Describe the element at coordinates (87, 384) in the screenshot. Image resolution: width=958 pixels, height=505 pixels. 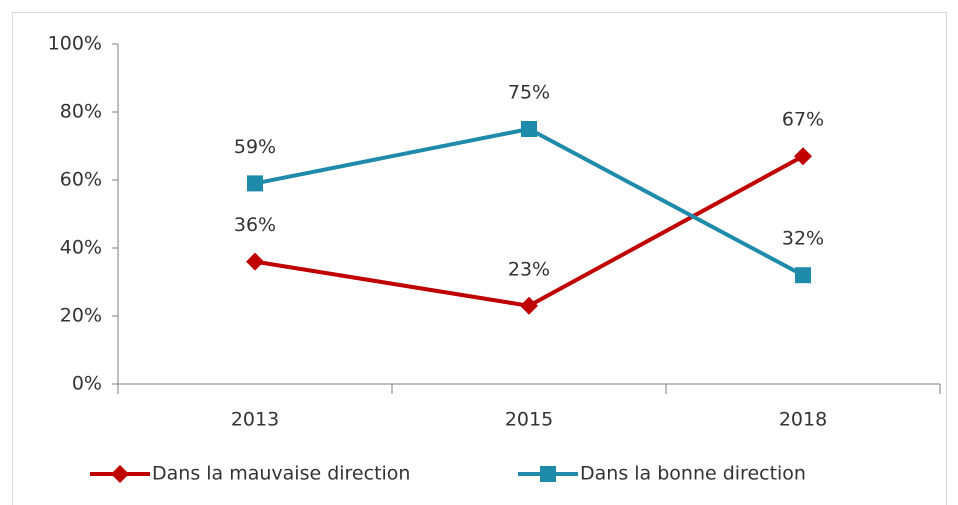
I see `y-tick-label: 0%` at that location.